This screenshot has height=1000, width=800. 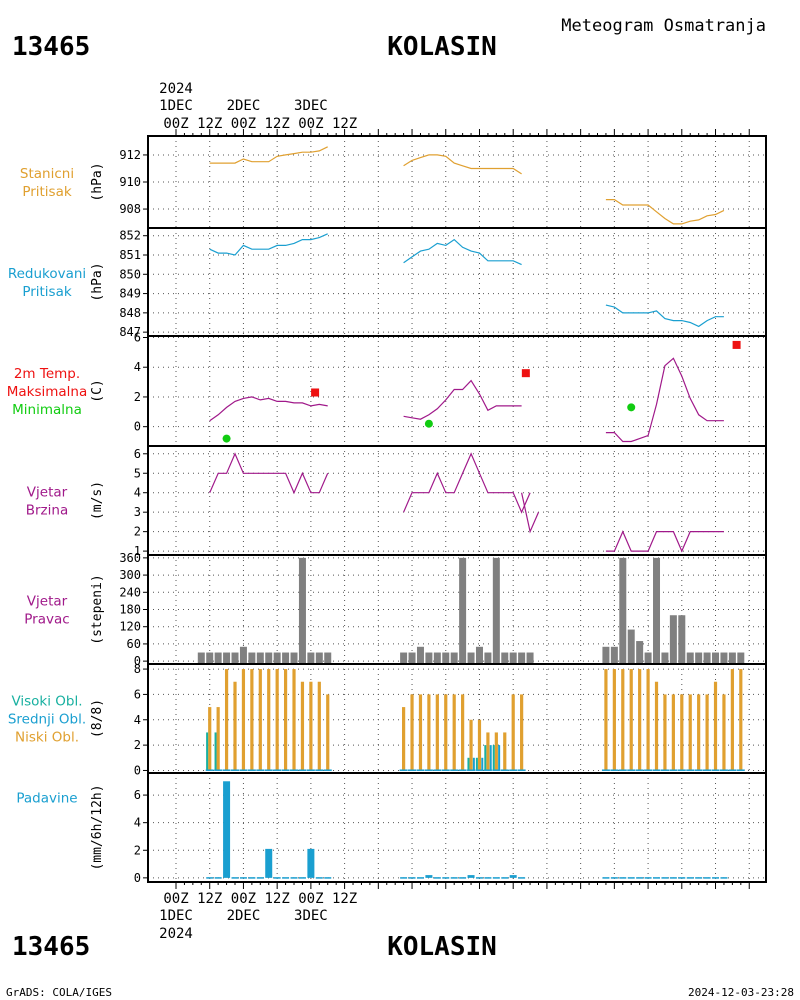 What do you see at coordinates (47, 493) in the screenshot?
I see `panel-label-line: Vjetar` at bounding box center [47, 493].